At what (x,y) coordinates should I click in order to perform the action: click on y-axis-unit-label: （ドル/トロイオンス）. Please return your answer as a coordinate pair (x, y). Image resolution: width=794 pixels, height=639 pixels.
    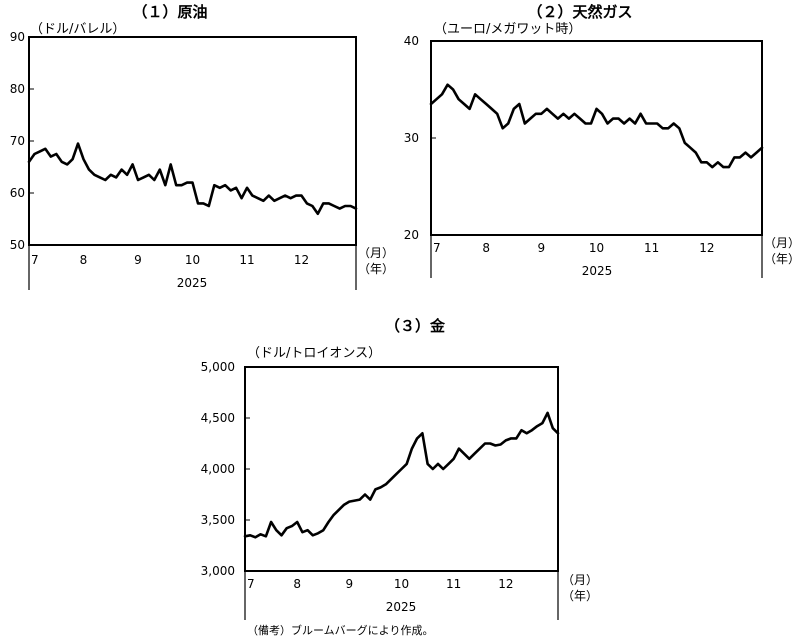
    Looking at the image, I should click on (314, 353).